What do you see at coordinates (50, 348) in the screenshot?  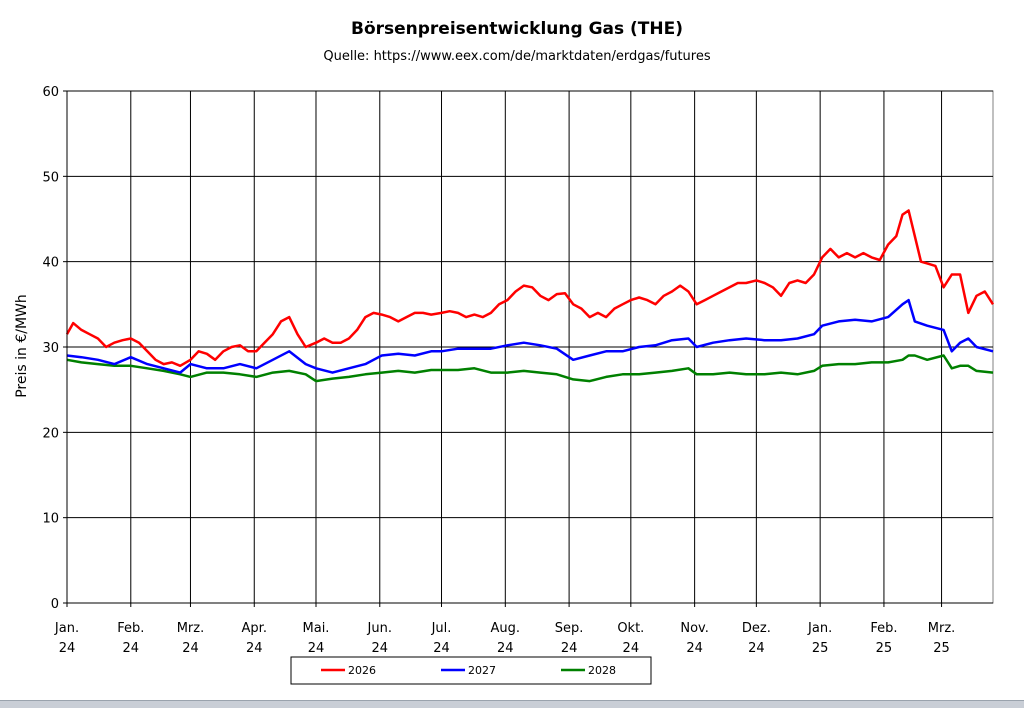 I see `y-tick-label: 30` at bounding box center [50, 348].